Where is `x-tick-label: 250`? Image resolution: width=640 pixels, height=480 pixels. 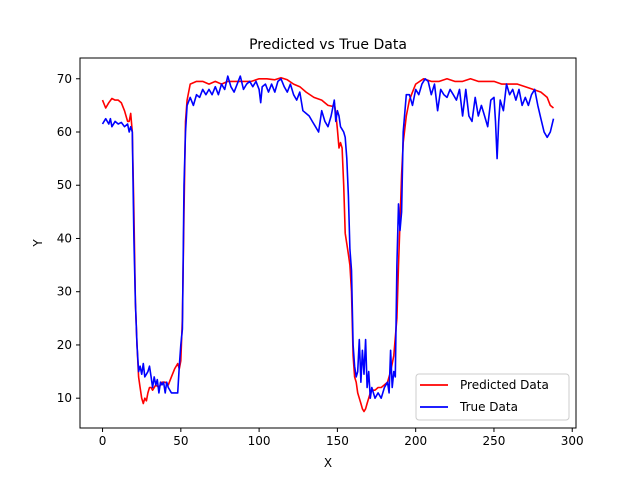 x-tick-label: 250 is located at coordinates (494, 441).